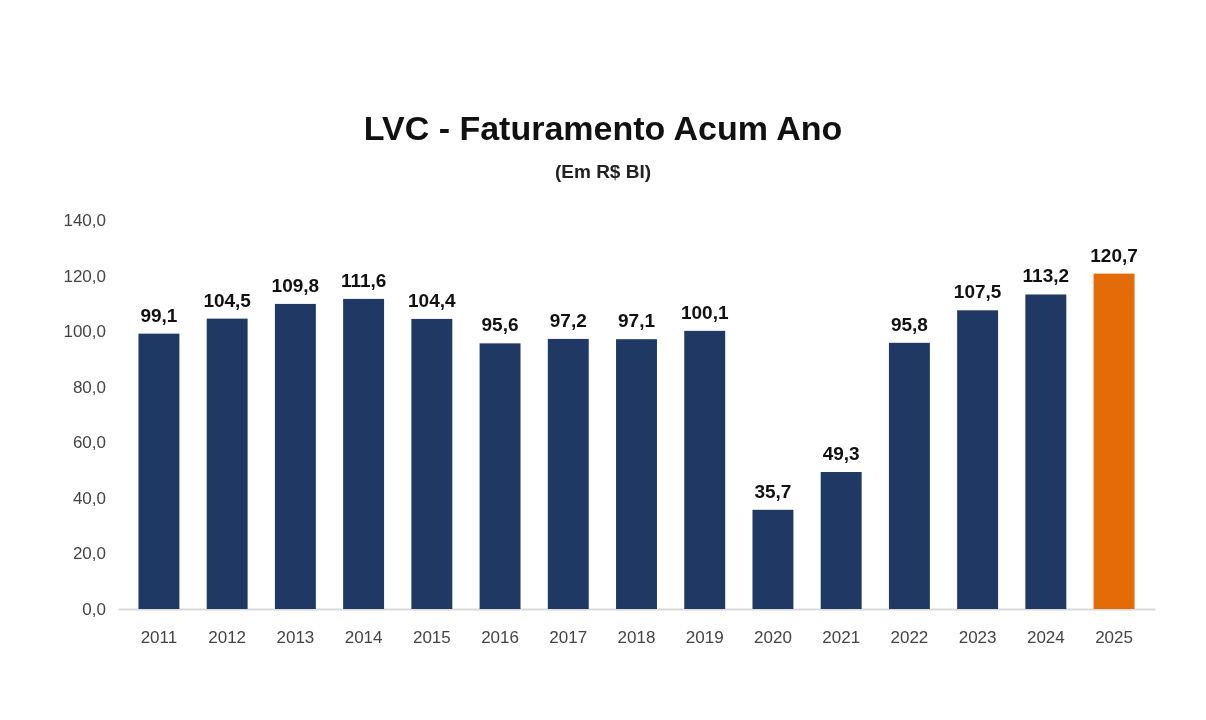 The image size is (1206, 720). What do you see at coordinates (227, 638) in the screenshot?
I see `x-tick-label: 2012` at bounding box center [227, 638].